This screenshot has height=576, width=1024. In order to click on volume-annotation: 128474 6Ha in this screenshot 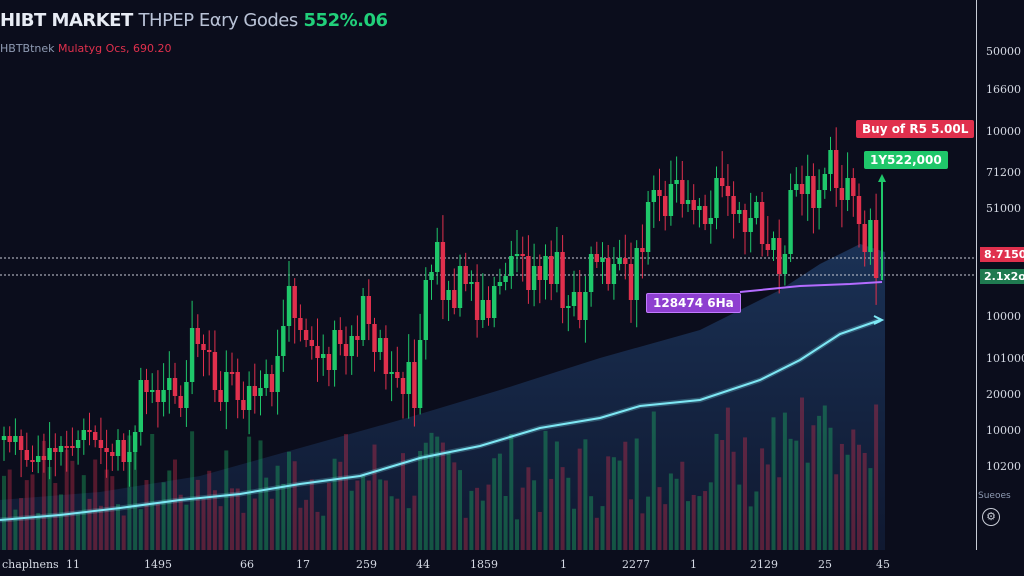, I will do `click(693, 303)`.